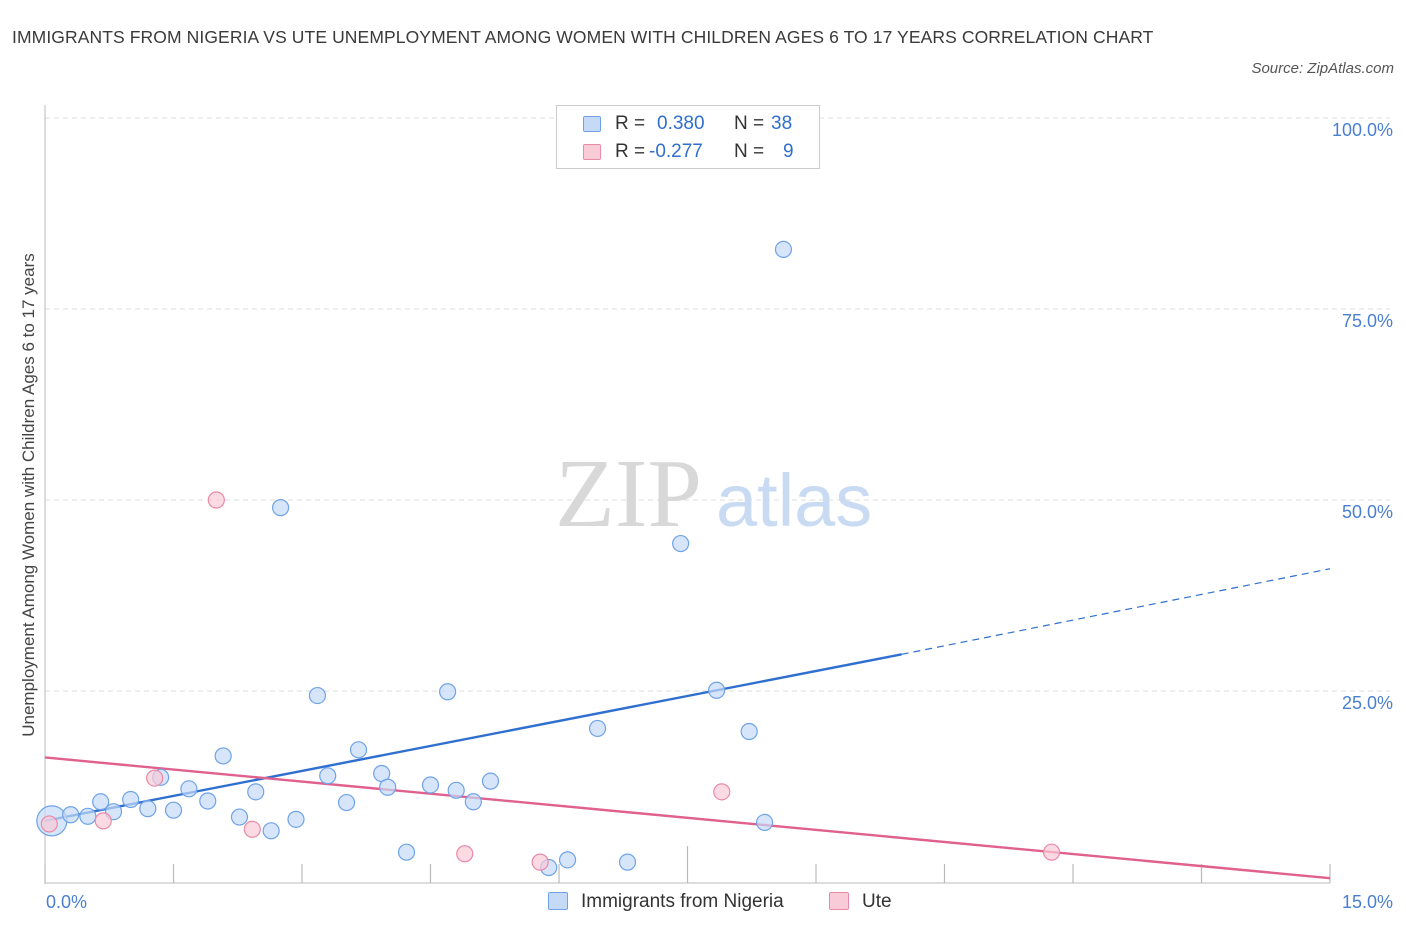  What do you see at coordinates (592, 152) in the screenshot?
I see `legend-swatch-ute` at bounding box center [592, 152].